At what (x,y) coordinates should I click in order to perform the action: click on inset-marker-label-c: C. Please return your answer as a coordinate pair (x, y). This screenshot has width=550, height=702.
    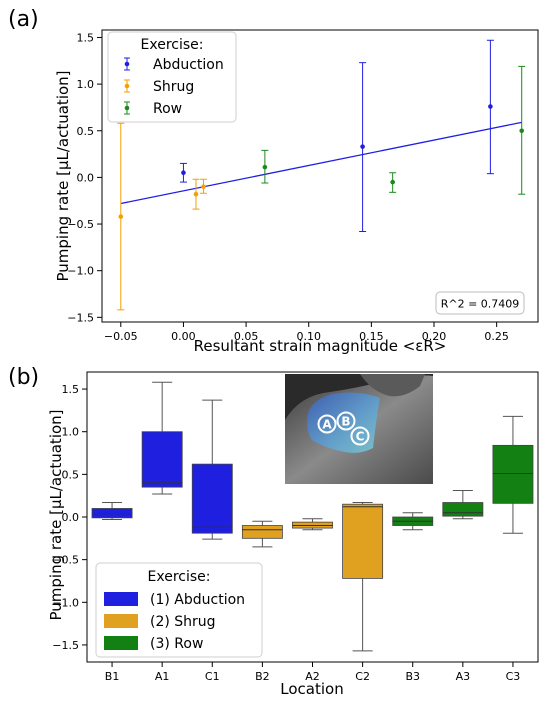
    Looking at the image, I should click on (360, 437).